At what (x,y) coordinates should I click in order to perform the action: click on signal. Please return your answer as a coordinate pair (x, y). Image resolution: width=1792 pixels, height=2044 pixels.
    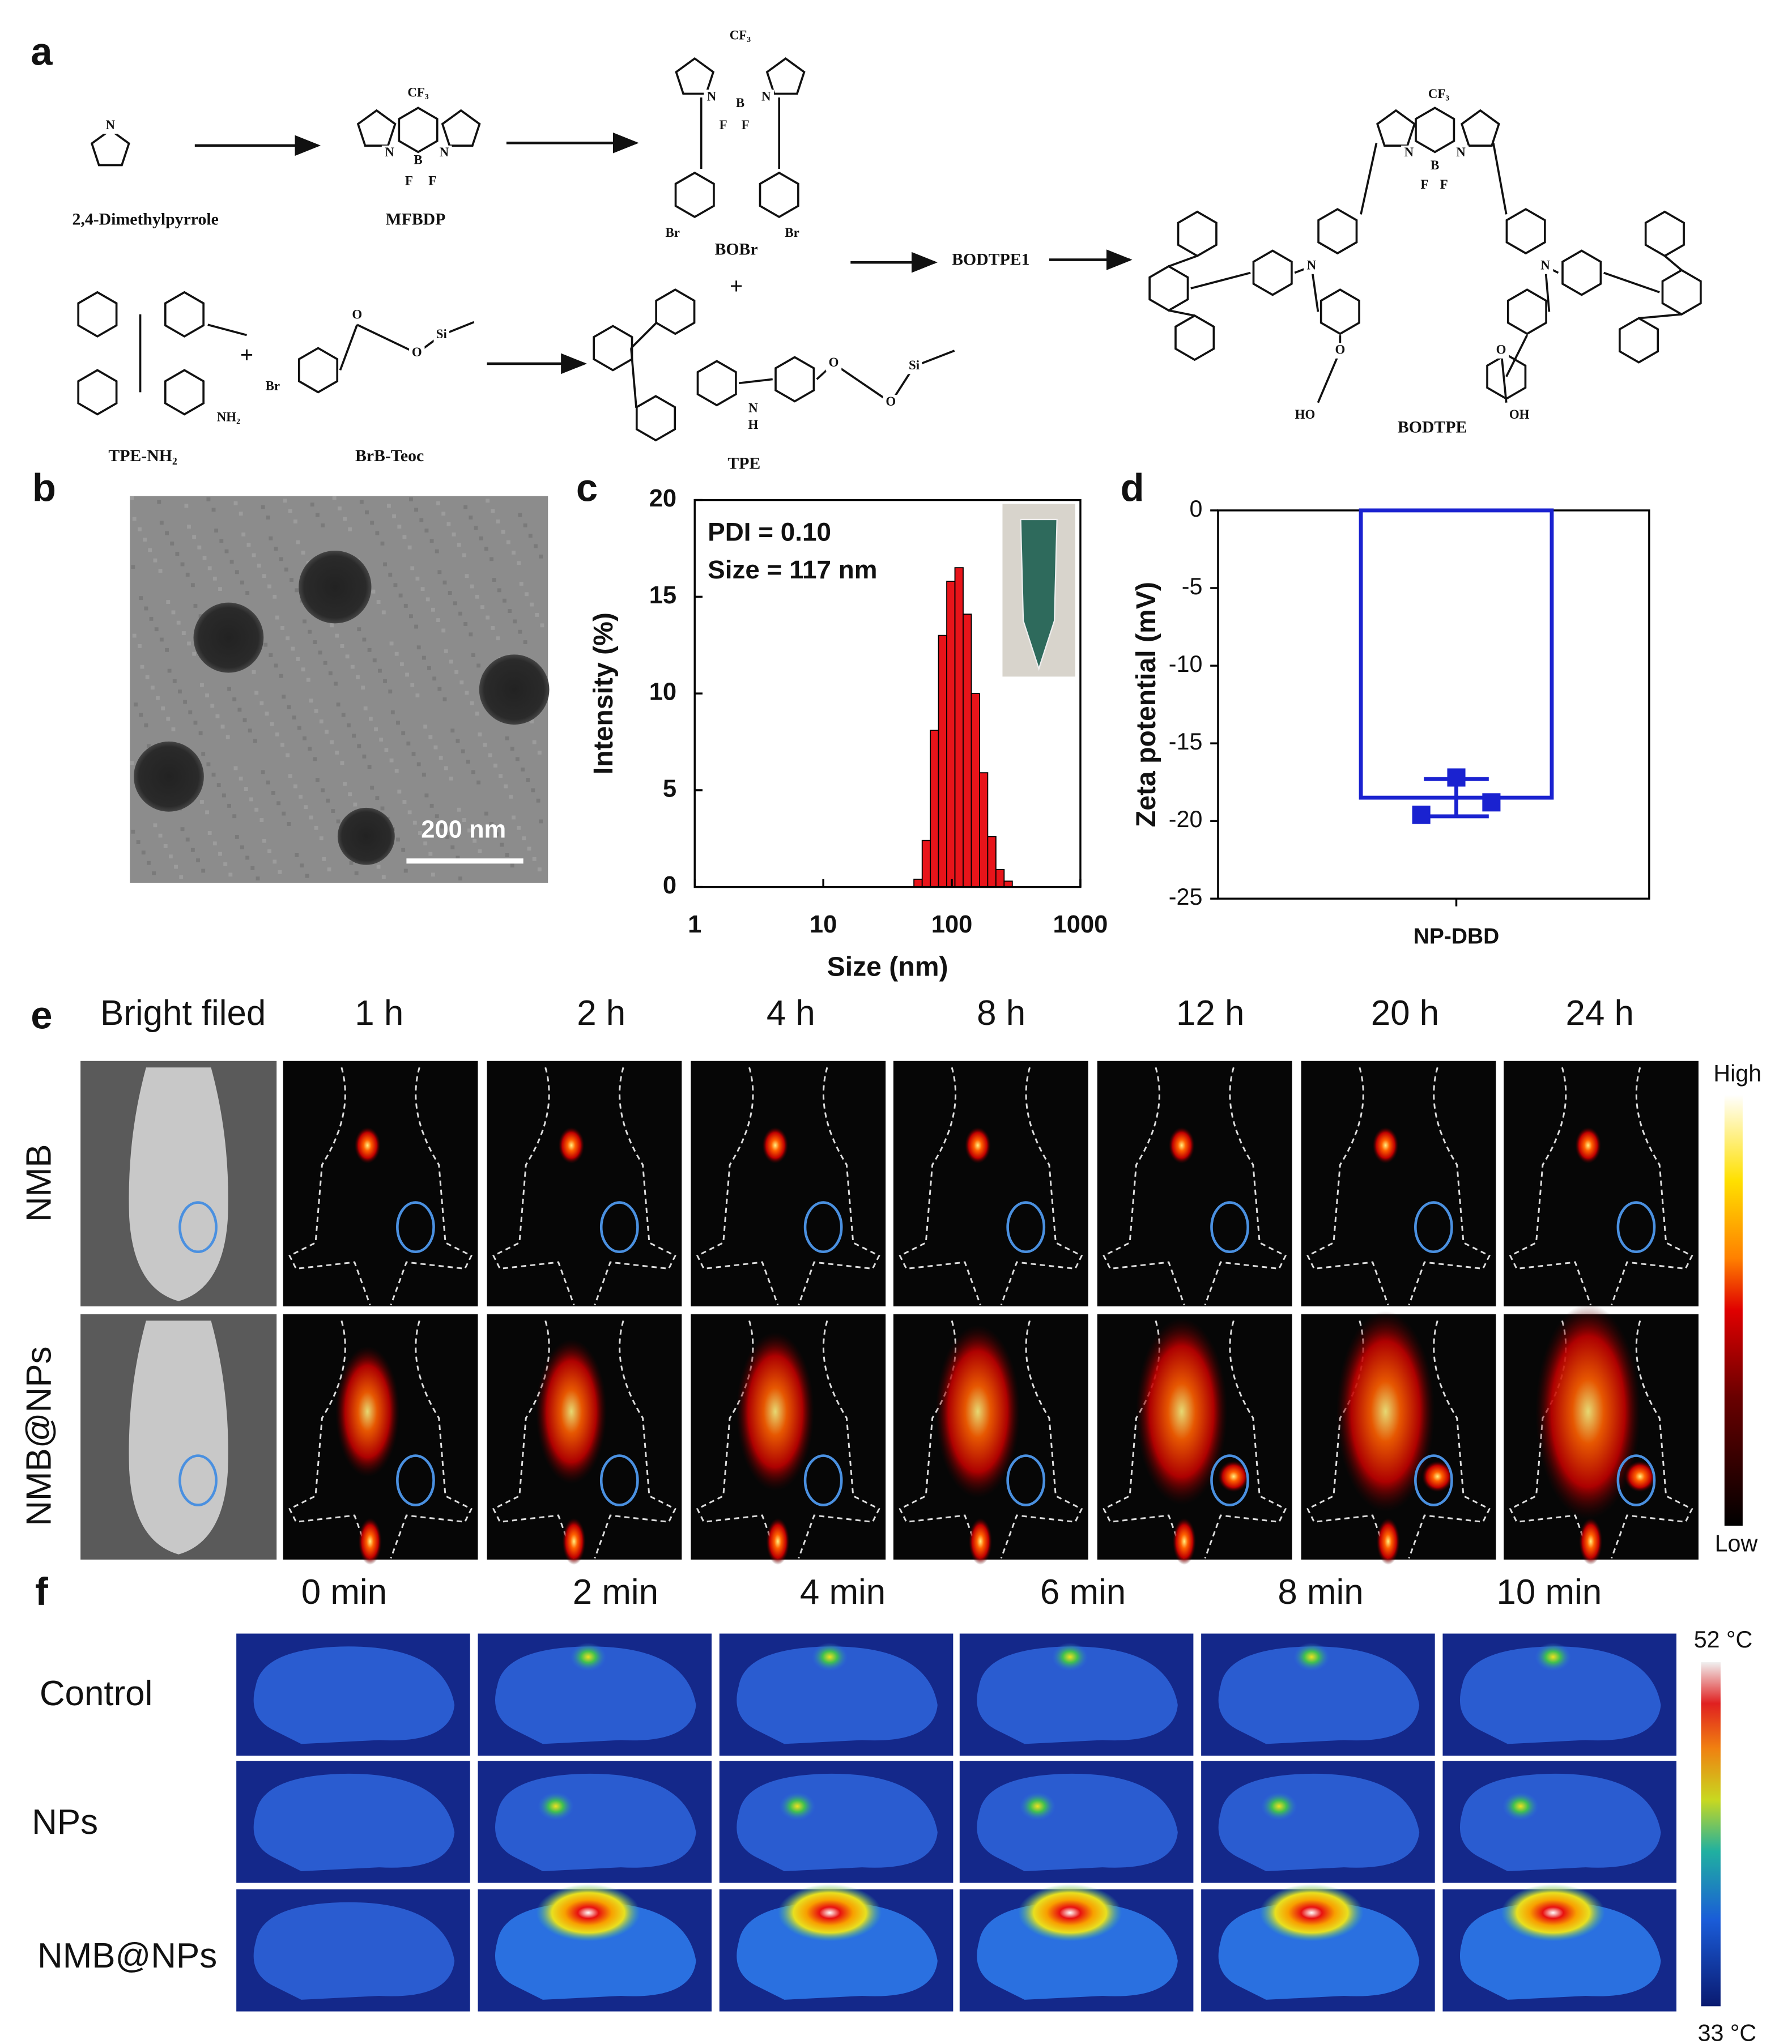
    Looking at the image, I should click on (571, 1145).